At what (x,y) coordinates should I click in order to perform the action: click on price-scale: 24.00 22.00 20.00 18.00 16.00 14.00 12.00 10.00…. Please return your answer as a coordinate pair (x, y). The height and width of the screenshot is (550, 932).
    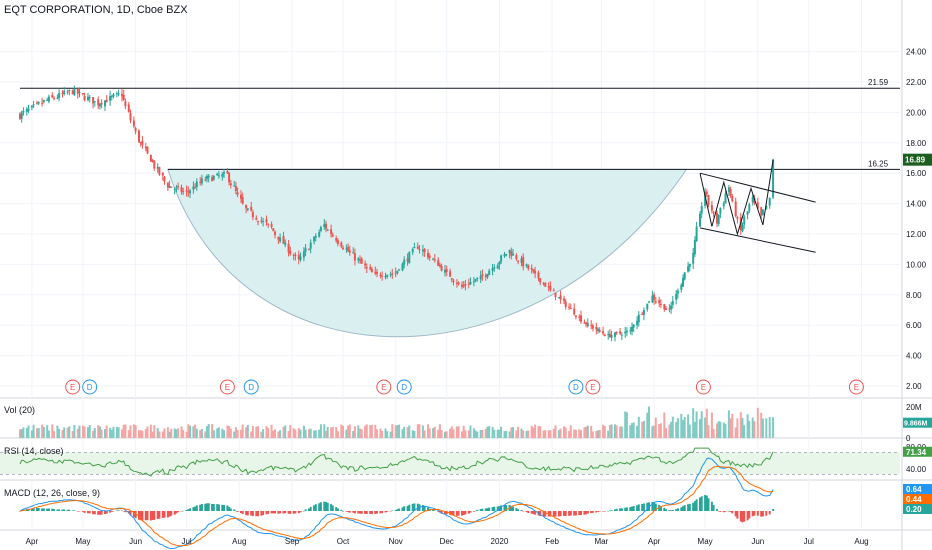
    Looking at the image, I should click on (917, 219).